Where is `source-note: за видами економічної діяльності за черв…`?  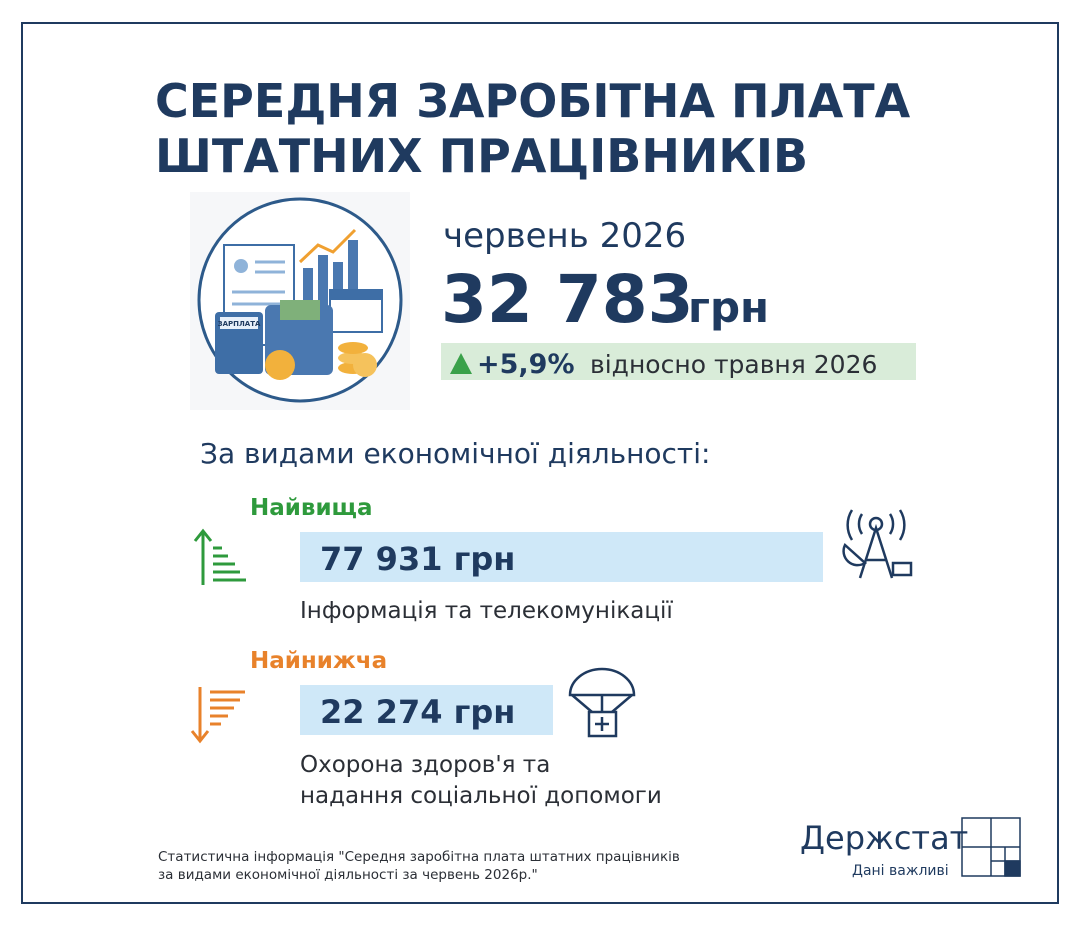 source-note: за видами економічної діяльності за черв… is located at coordinates (348, 875).